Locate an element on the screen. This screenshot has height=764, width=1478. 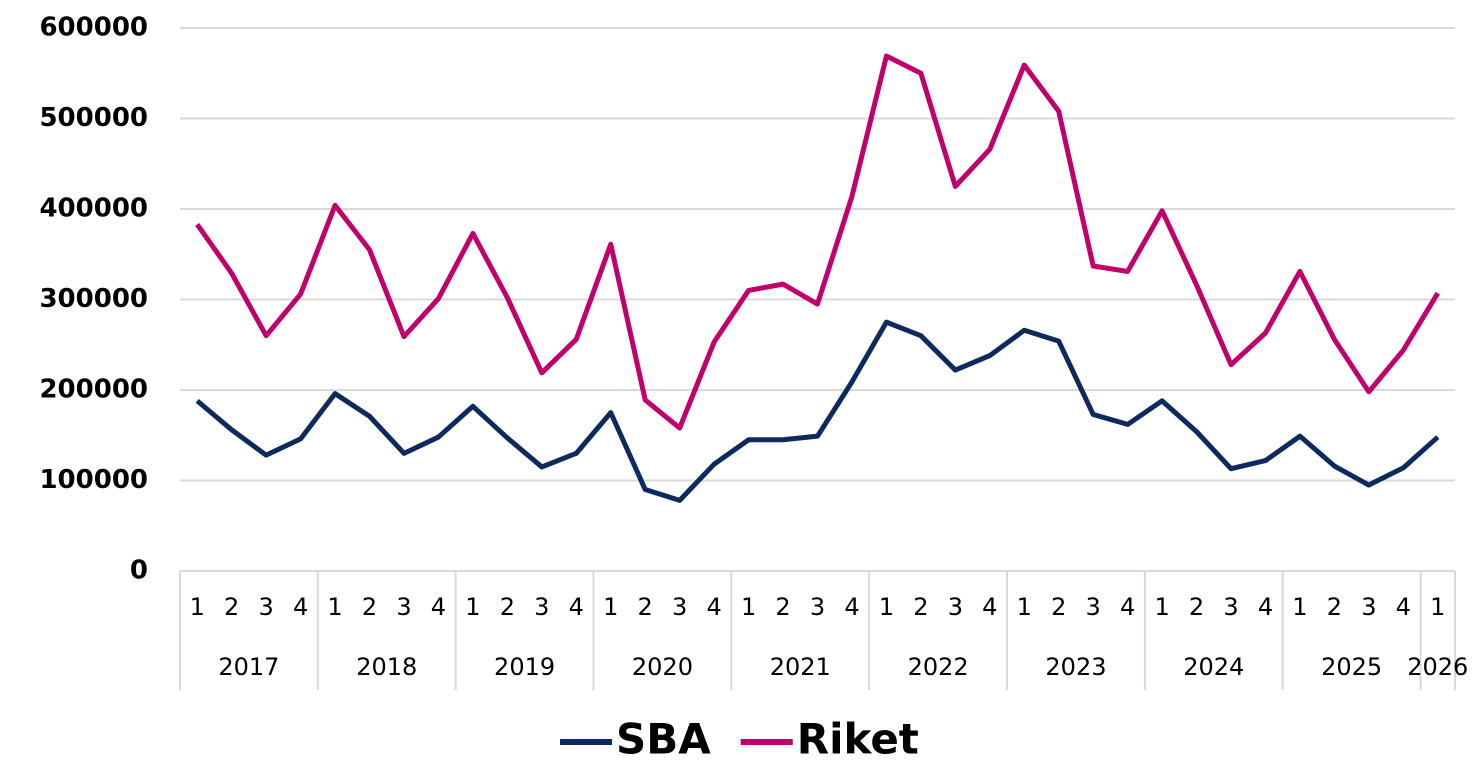
y-tick-label: 0 is located at coordinates (139, 571).